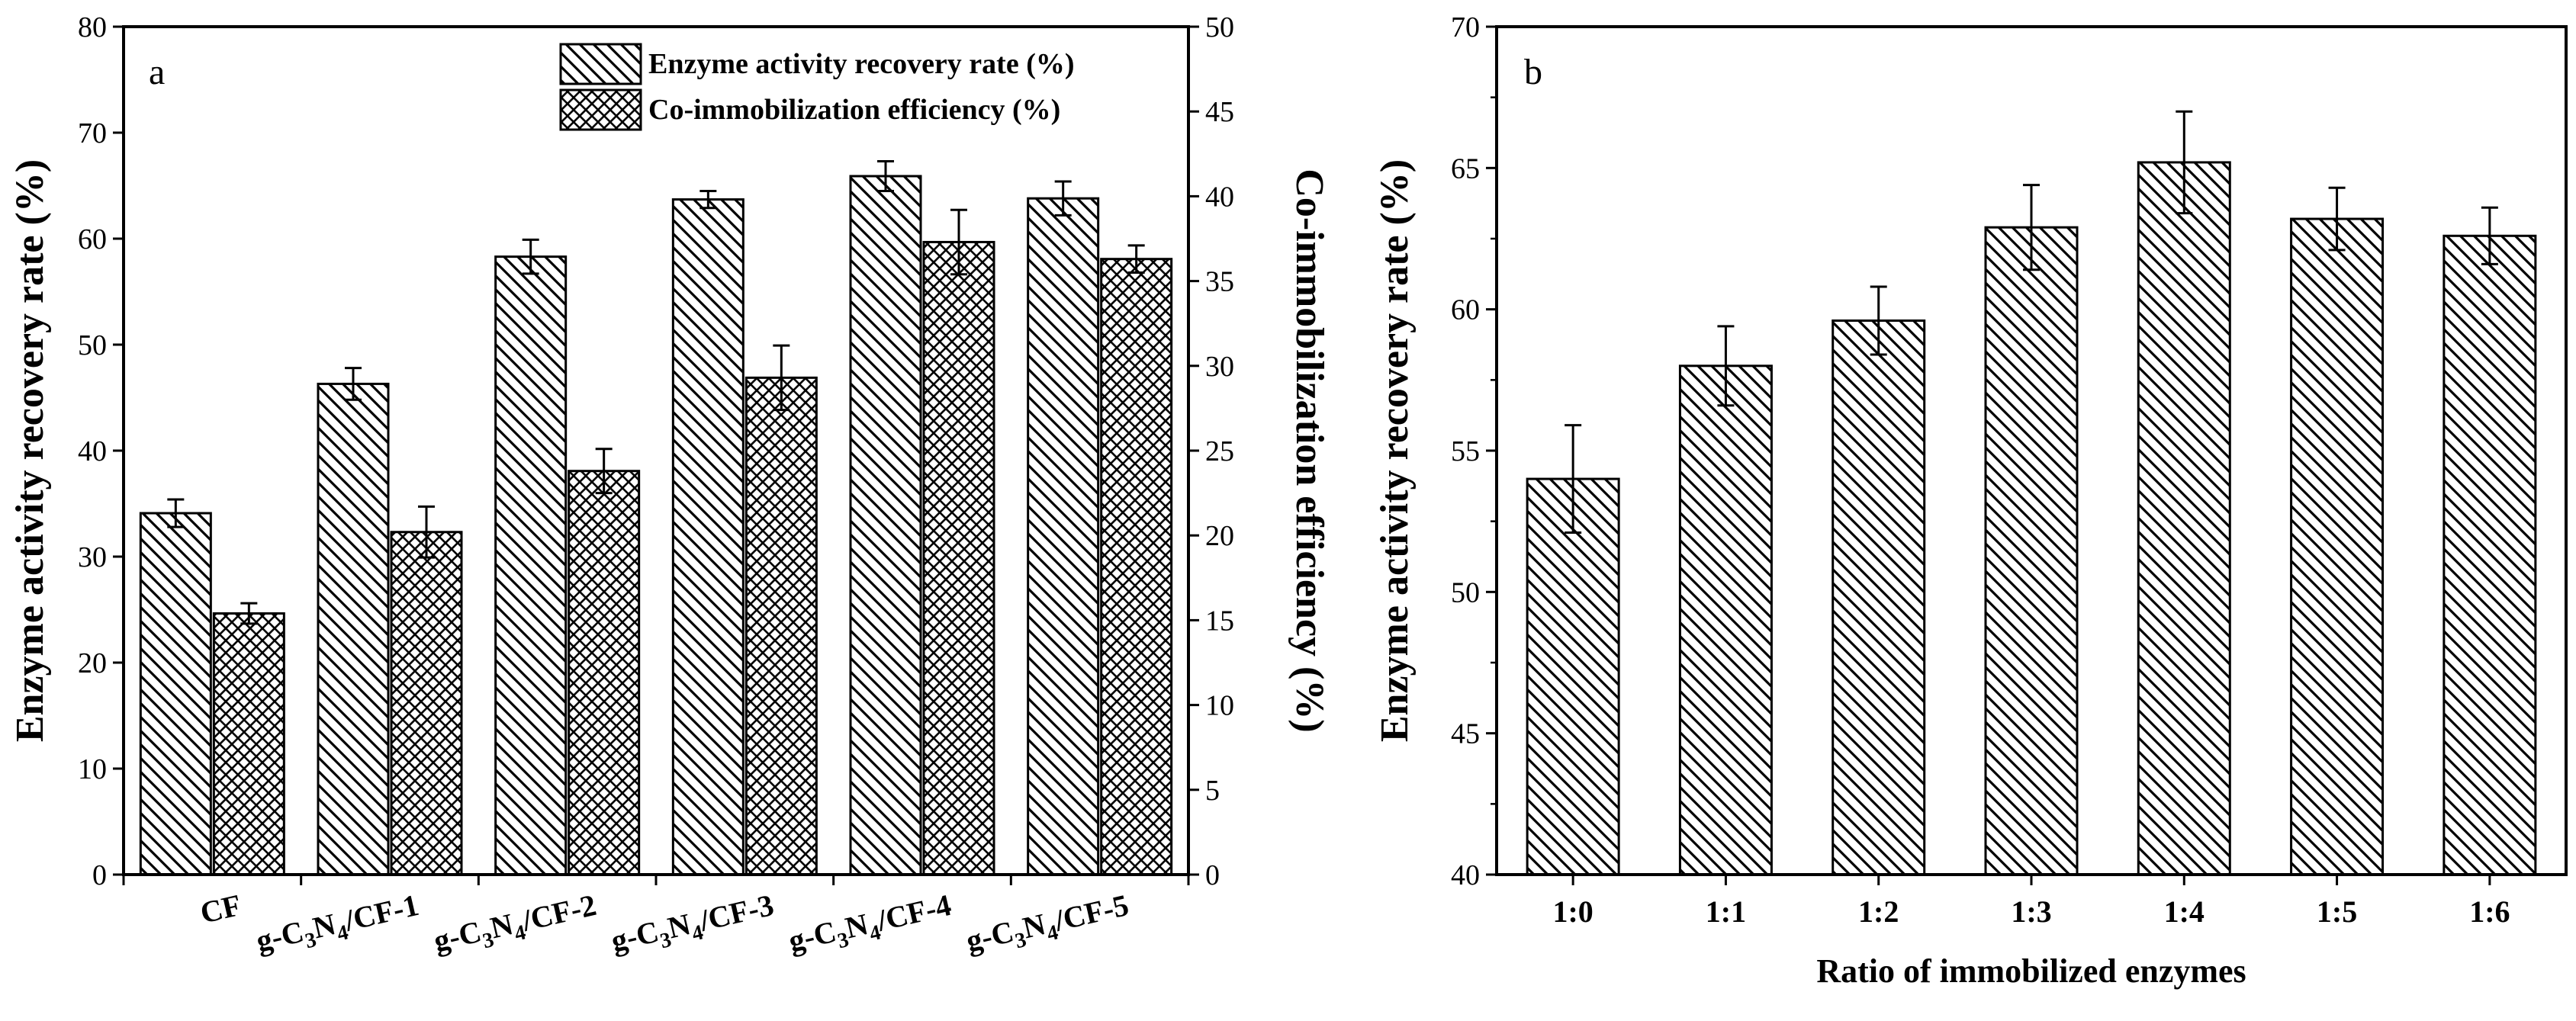 The height and width of the screenshot is (1021, 2576). I want to click on ytick-label-right-a-3: 15, so click(1220, 621).